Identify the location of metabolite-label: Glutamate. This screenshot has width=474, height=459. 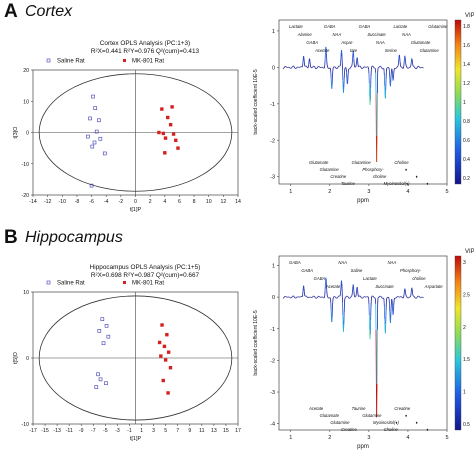
(319, 162).